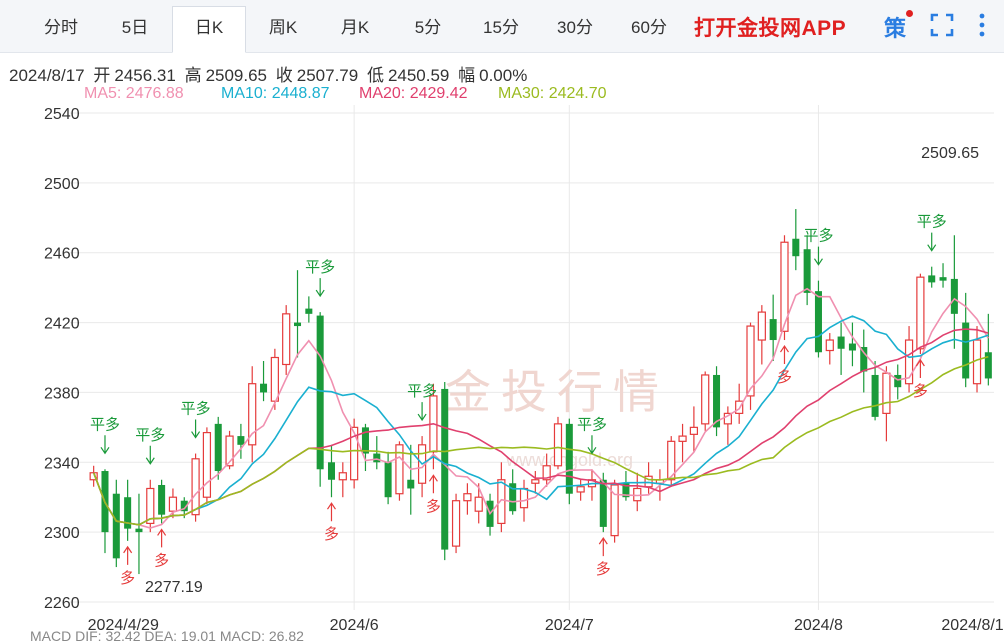 The width and height of the screenshot is (1004, 644). I want to click on y-tick-label: 2380, so click(62, 393).